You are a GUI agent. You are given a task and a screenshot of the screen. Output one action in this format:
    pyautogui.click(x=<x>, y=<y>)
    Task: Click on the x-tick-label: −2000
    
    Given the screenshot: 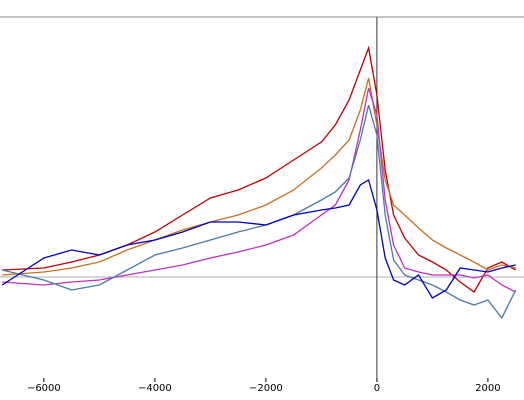 What is the action you would take?
    pyautogui.click(x=266, y=388)
    